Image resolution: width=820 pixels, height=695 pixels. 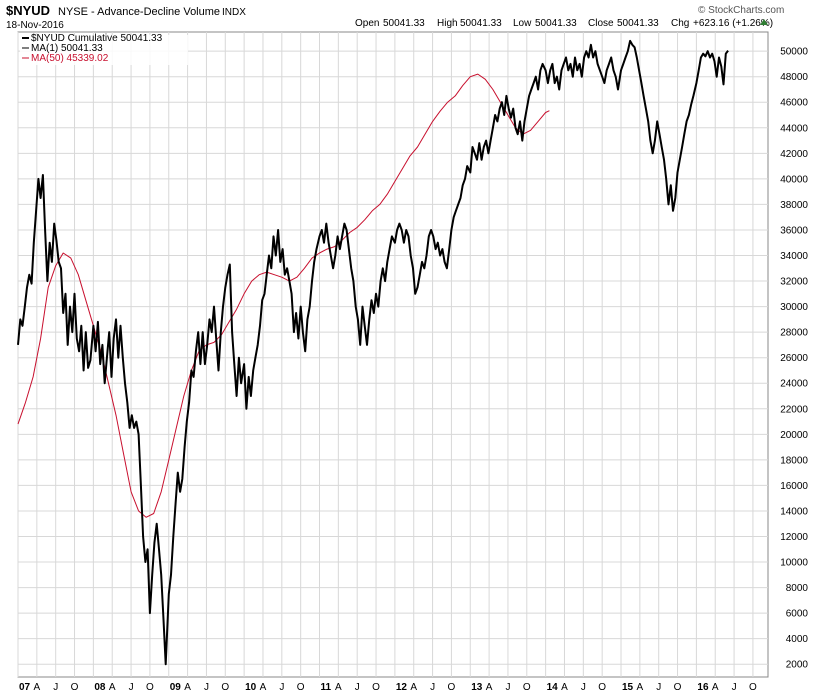 I want to click on low-value: 50041.33, so click(x=556, y=23).